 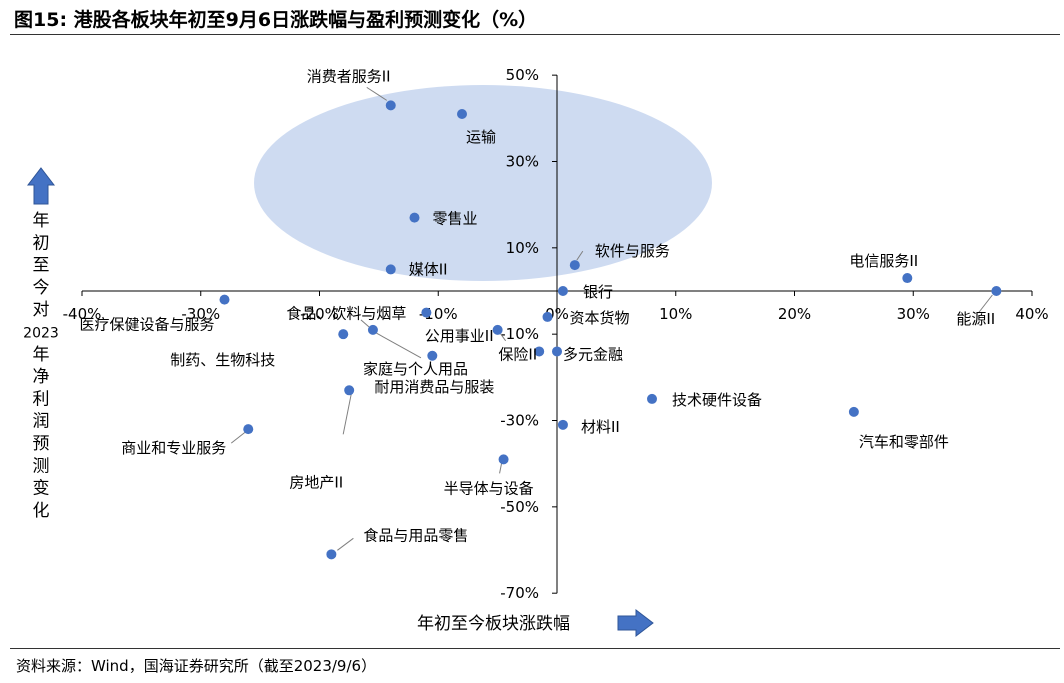 I want to click on x-tick-label: 40%, so click(x=1031, y=314).